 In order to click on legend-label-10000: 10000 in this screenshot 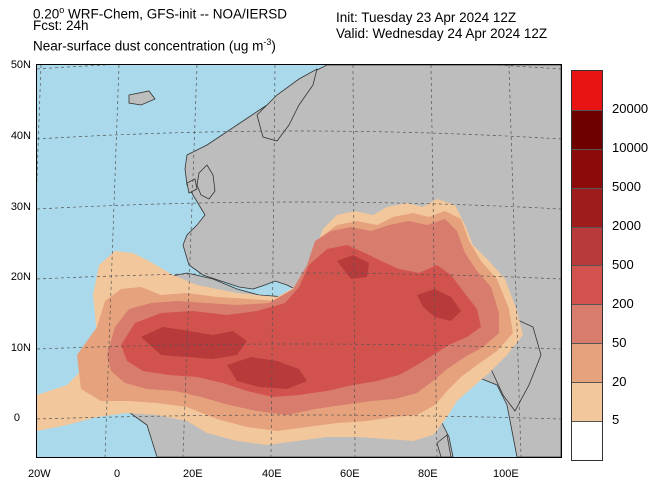, I will do `click(630, 147)`.